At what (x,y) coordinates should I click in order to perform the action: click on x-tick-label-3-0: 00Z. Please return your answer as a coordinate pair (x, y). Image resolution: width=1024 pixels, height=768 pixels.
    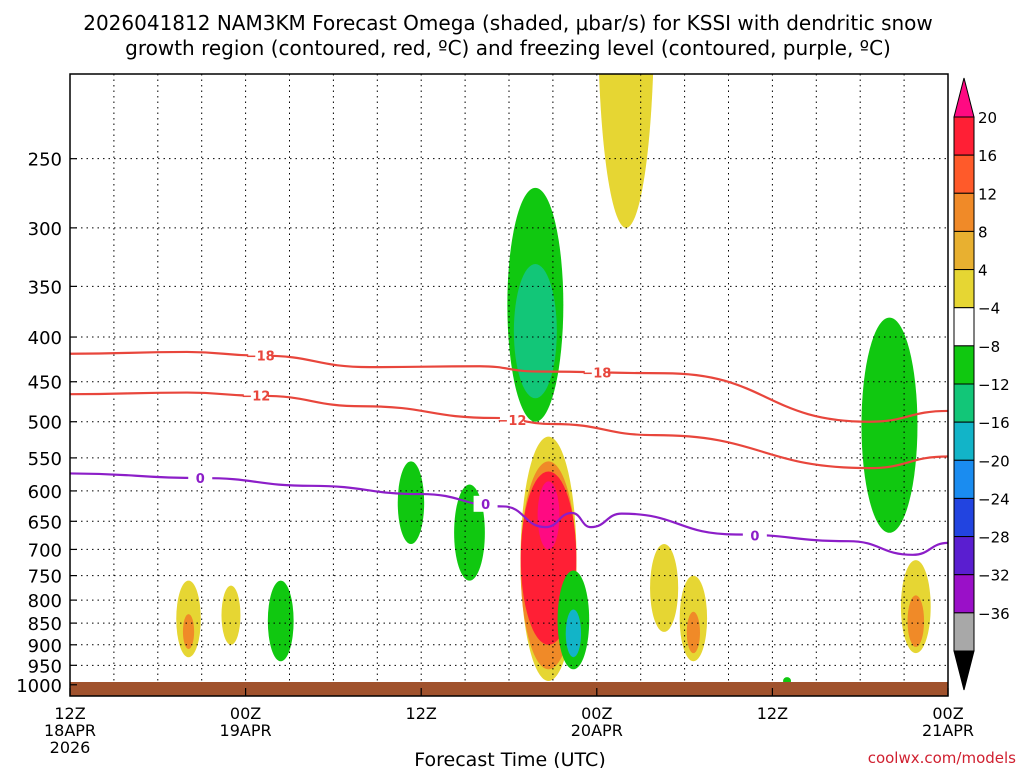
    Looking at the image, I should click on (596, 713).